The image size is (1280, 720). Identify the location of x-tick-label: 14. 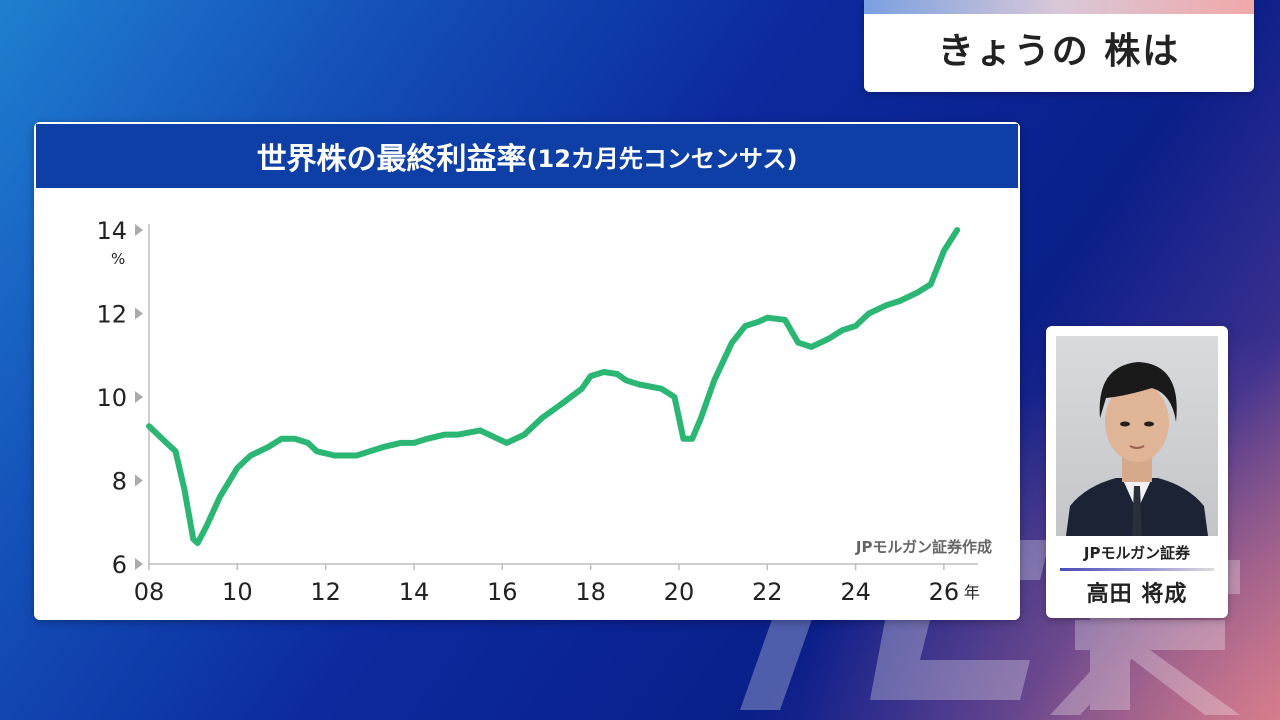
(414, 592).